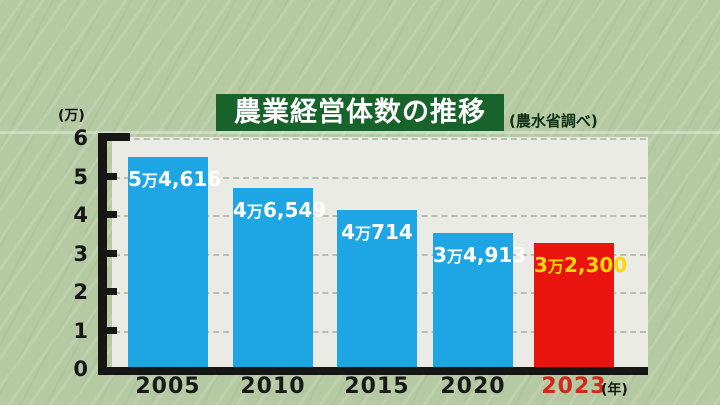 Image resolution: width=720 pixels, height=405 pixels. What do you see at coordinates (80, 138) in the screenshot?
I see `y-tick-label-6: 6` at bounding box center [80, 138].